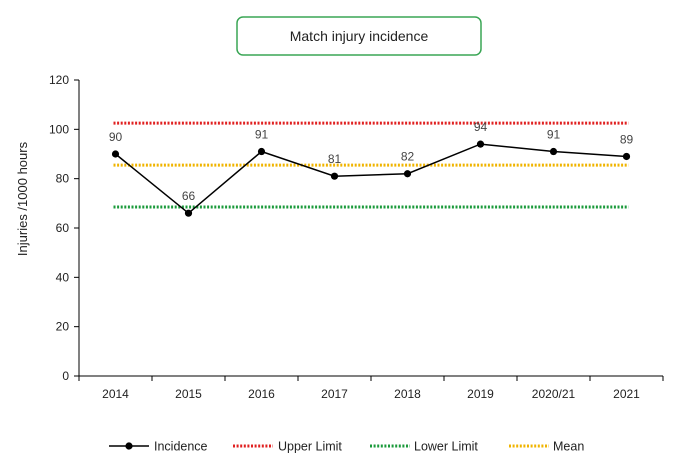 The image size is (691, 460). I want to click on data-label: 81, so click(335, 159).